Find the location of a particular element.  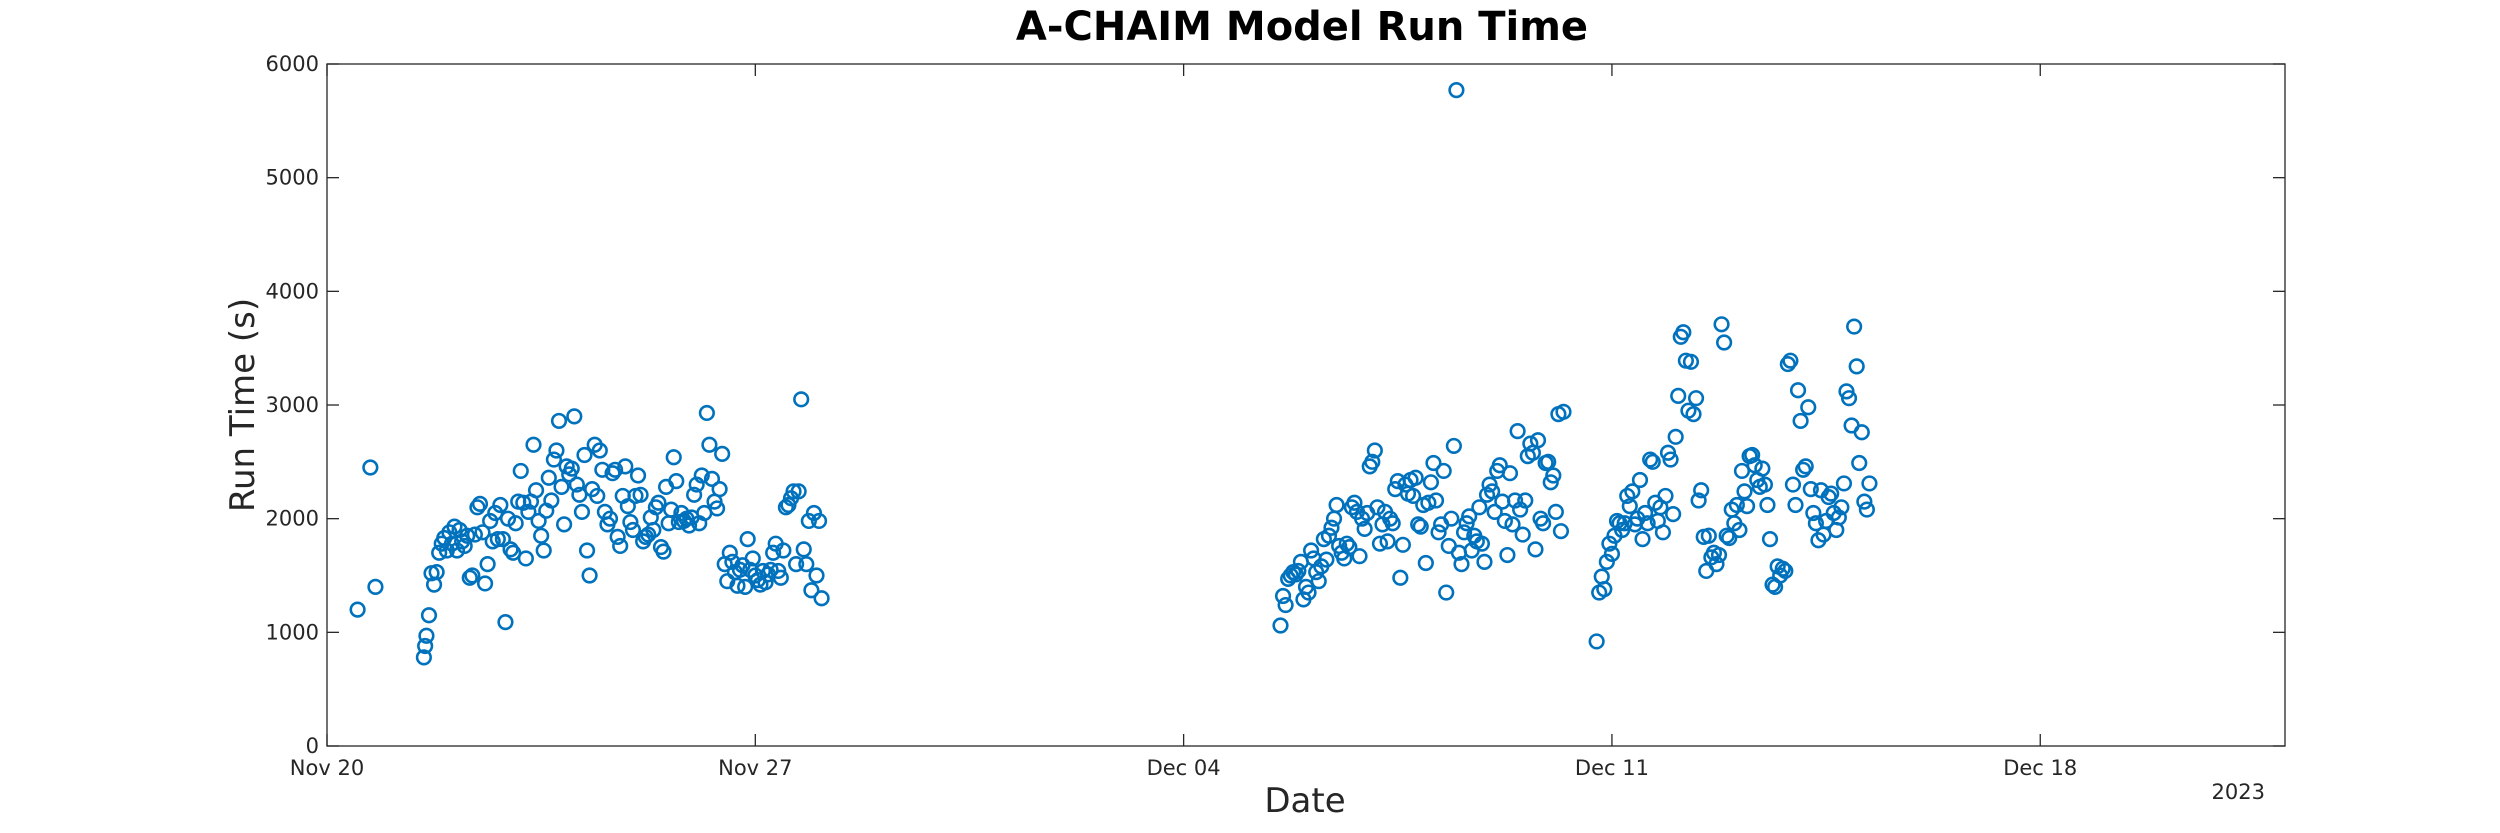

y-tick-label: 3000 is located at coordinates (292, 405).